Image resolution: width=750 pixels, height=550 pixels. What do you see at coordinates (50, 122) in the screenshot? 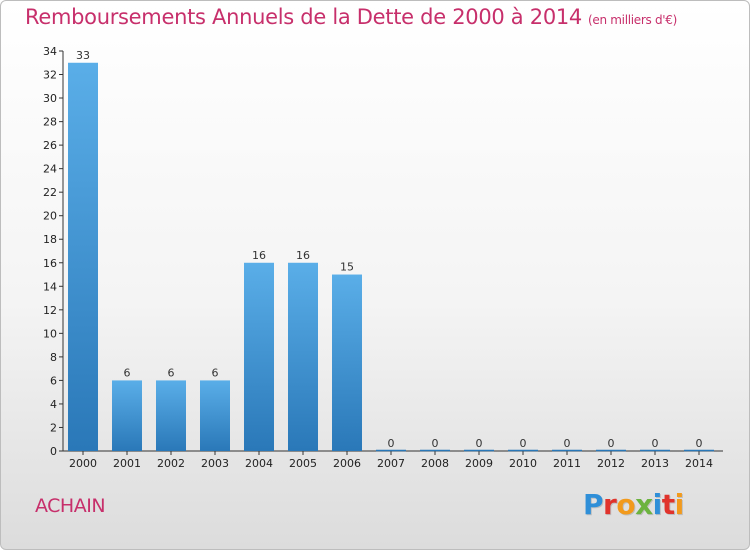
I see `y-tick-label: 28` at bounding box center [50, 122].